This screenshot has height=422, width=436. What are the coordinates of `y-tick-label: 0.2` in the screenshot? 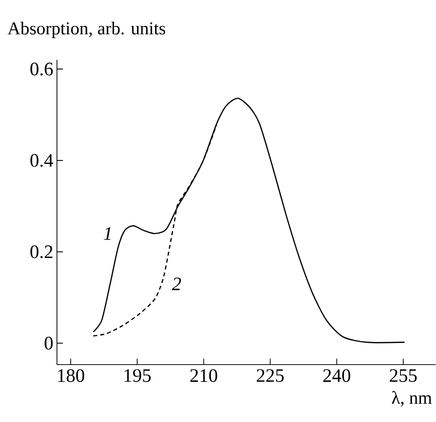 It's located at (41, 252).